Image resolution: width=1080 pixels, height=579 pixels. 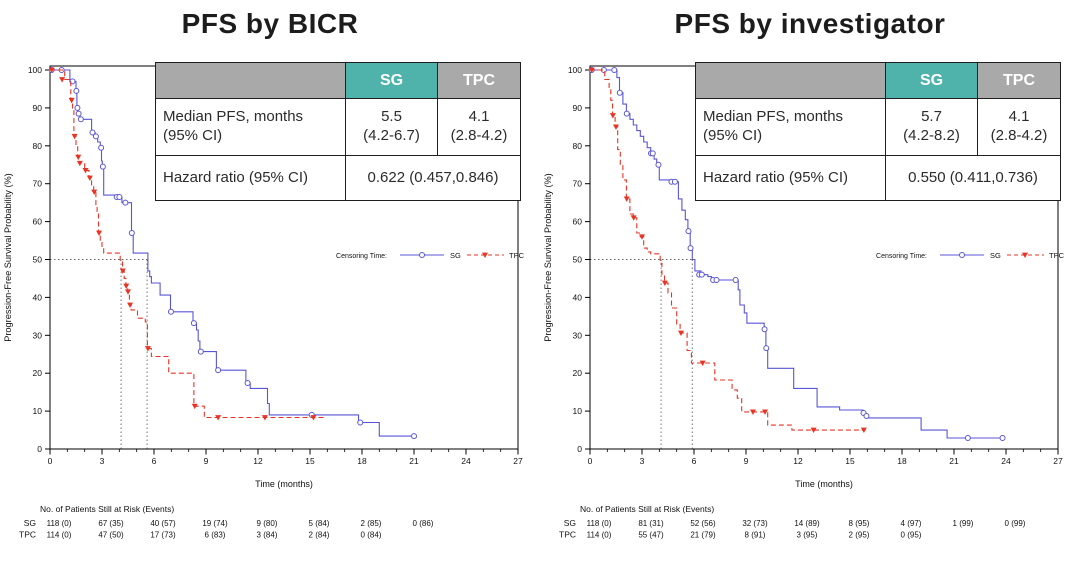 I want to click on y-tick-label: 0, so click(x=39, y=449).